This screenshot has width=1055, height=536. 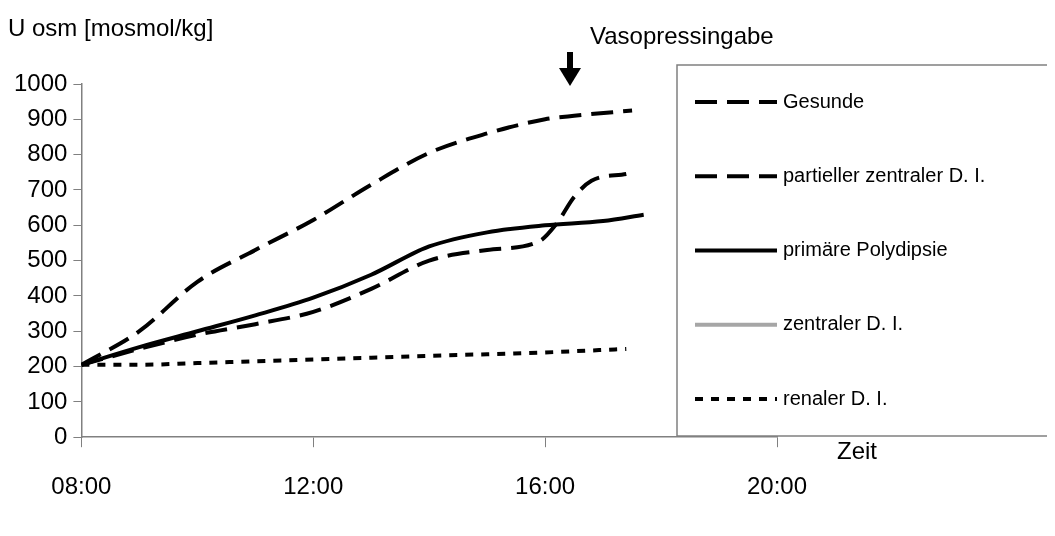 What do you see at coordinates (47, 365) in the screenshot?
I see `y-tick-label: 200` at bounding box center [47, 365].